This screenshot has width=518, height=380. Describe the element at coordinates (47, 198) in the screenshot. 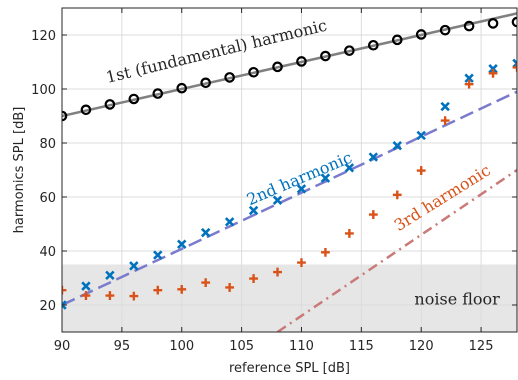

I see `y-tick-label: 60` at that location.